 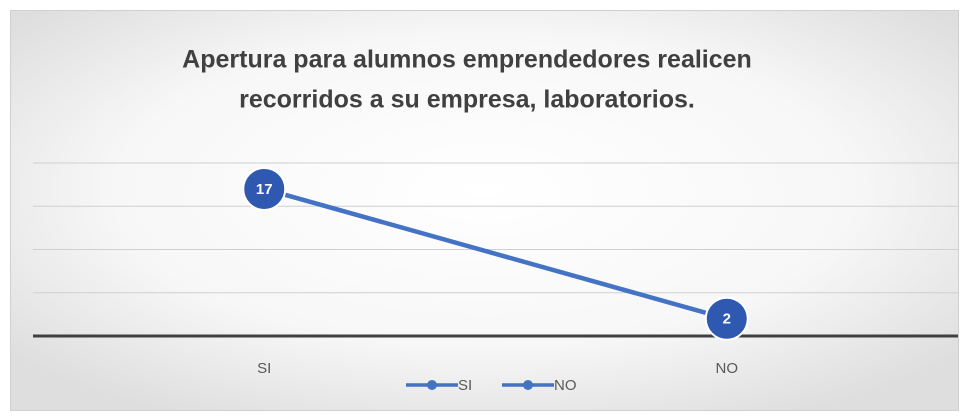 I want to click on chart-title: recorridos a su empresa, laboratorios., so click(x=467, y=100).